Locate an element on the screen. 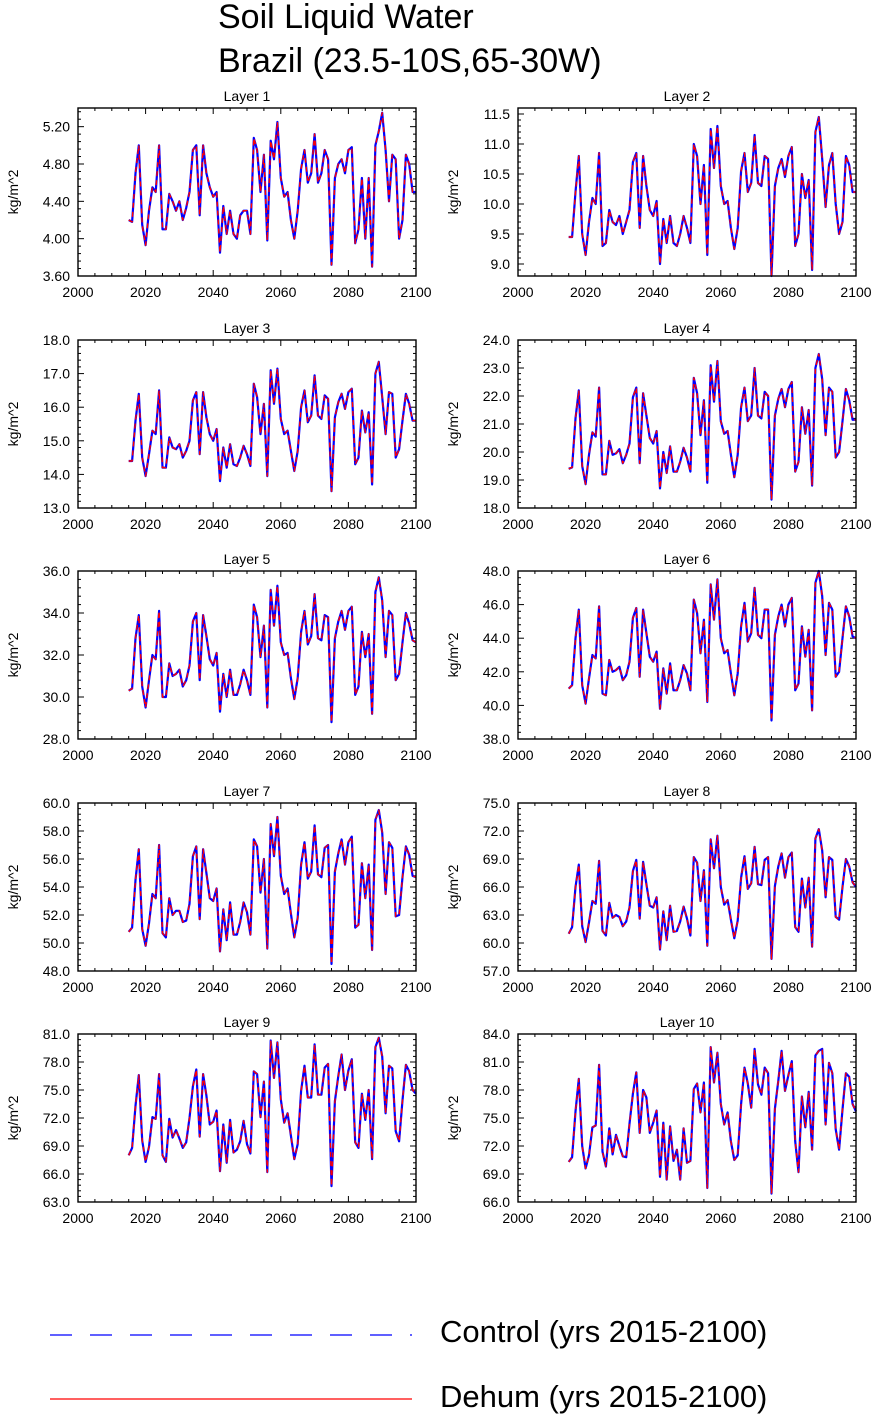 This screenshot has width=878, height=1418. y-tick-label: 56.0 is located at coordinates (56, 859).